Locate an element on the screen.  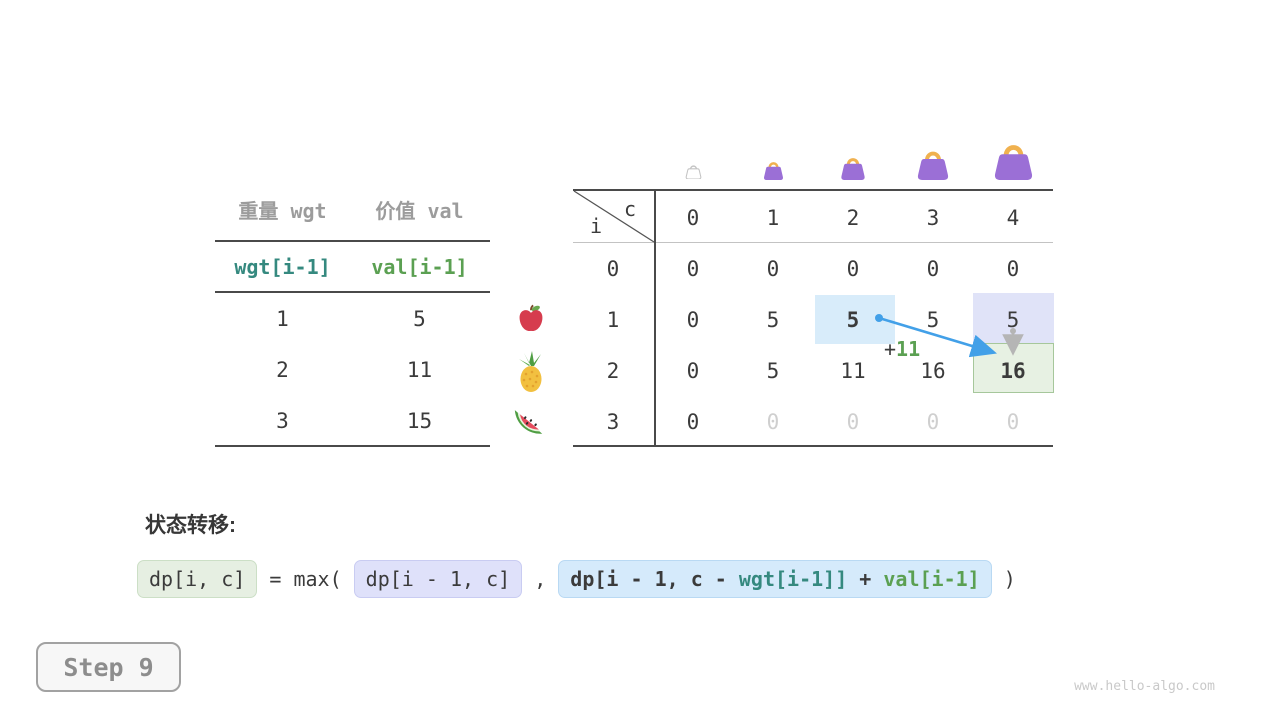
dp-table-rule-header is located at coordinates (813, 242).